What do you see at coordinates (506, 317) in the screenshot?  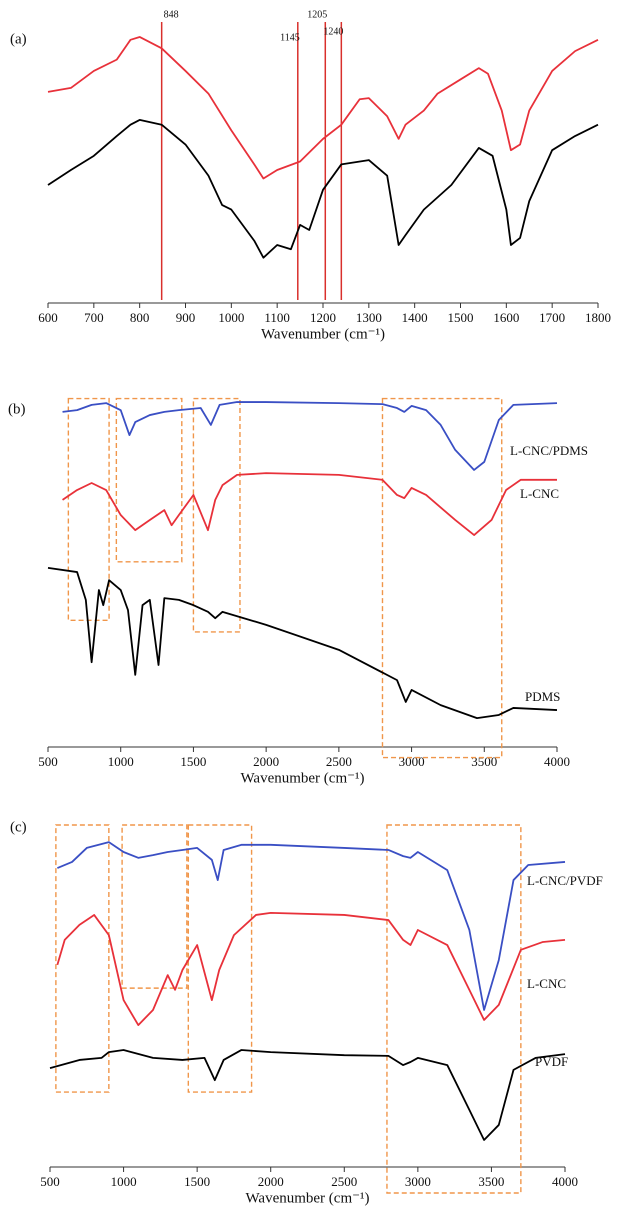 I see `x-tick-label: 1600` at bounding box center [506, 317].